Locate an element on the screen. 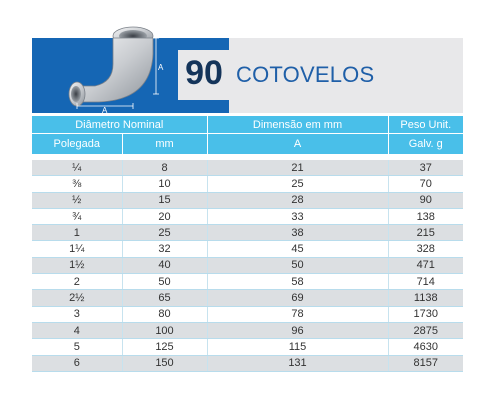 The width and height of the screenshot is (495, 403). cell-a: 78 is located at coordinates (297, 314).